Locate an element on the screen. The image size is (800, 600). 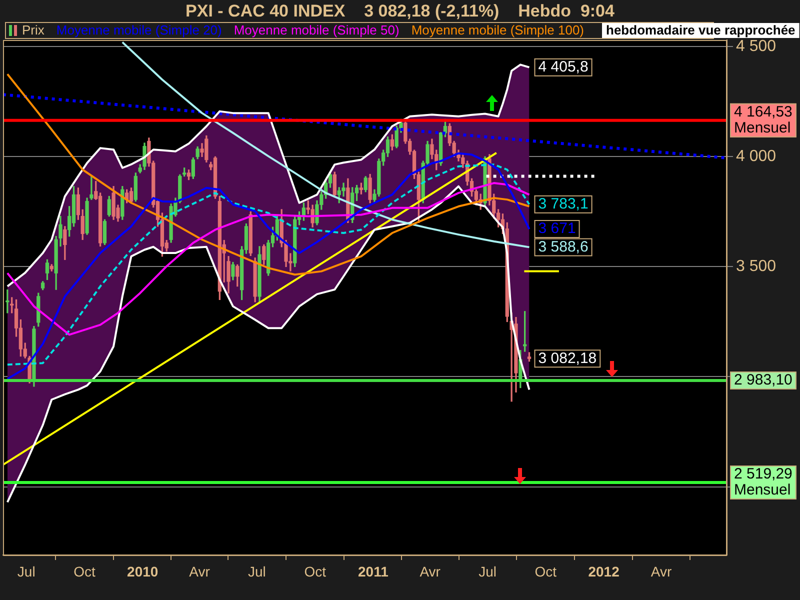
chart-title: PXI - CAC 40 INDEX 3 082,18 (-2,11%) Hebdo 9:04 is located at coordinates (401, 11).